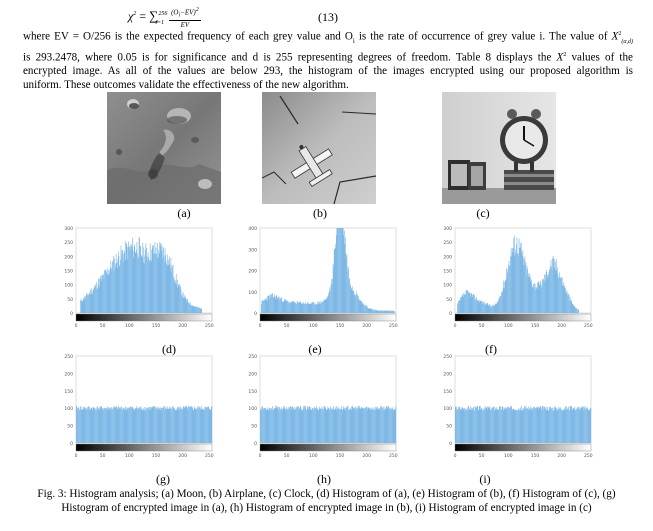 The width and height of the screenshot is (653, 531). I want to click on text-sub: i, so click(353, 40).